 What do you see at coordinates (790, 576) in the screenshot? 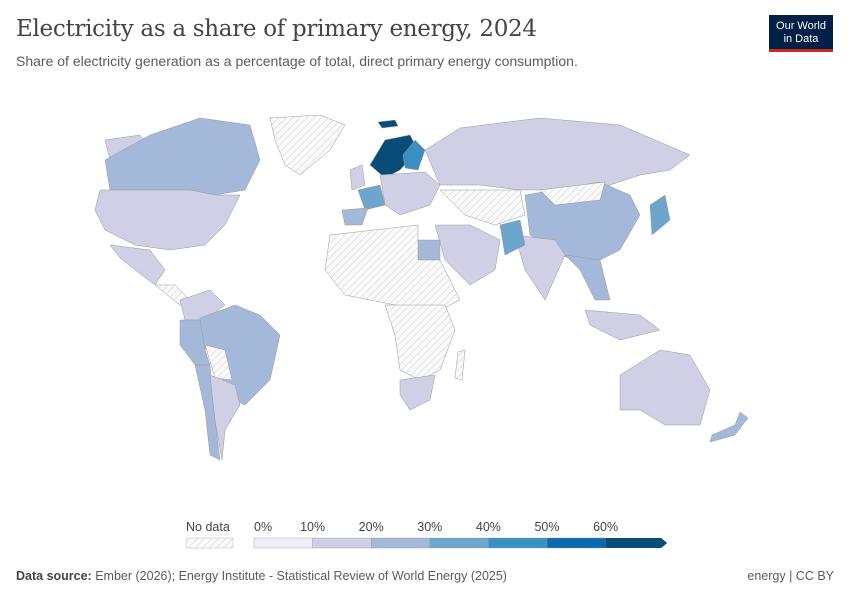
I see `license: energy | CC BY` at bounding box center [790, 576].